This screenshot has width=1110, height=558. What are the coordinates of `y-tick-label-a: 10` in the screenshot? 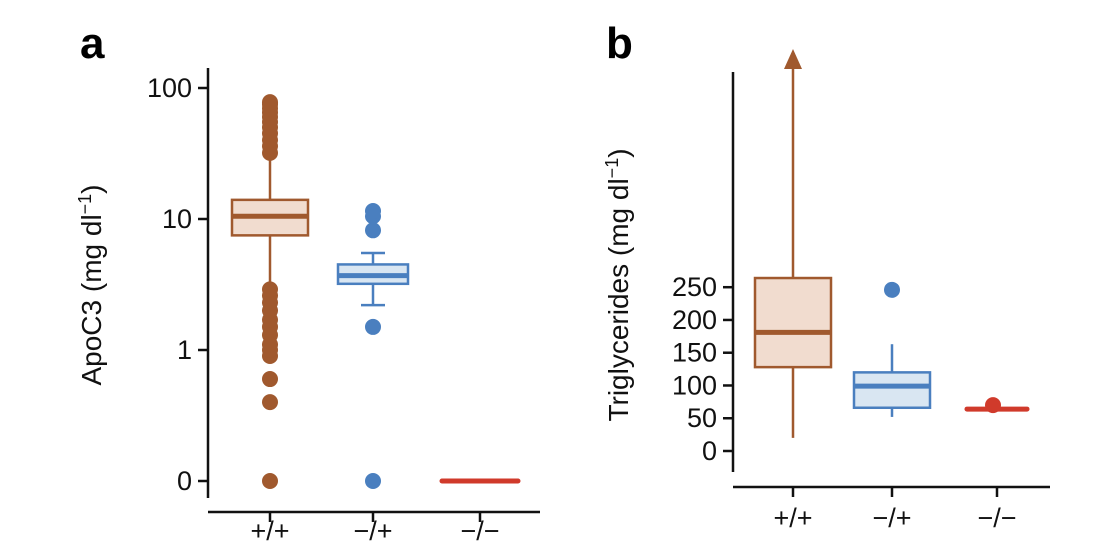 It's located at (177, 219).